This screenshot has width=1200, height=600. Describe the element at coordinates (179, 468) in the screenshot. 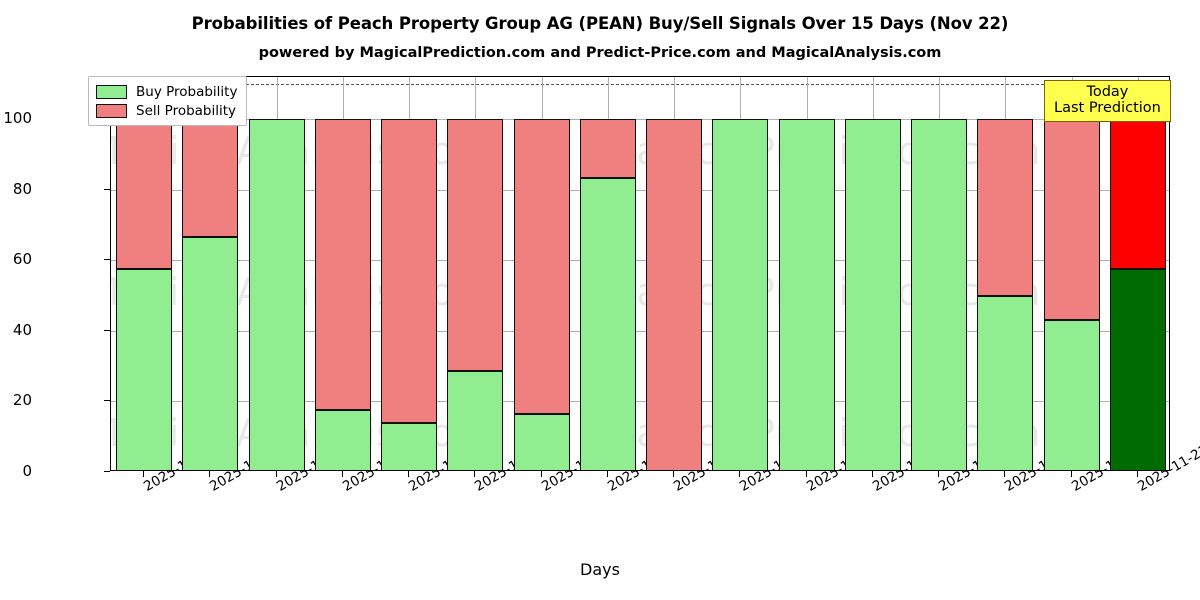

I see `x-tick-label: 2025-10-31` at that location.